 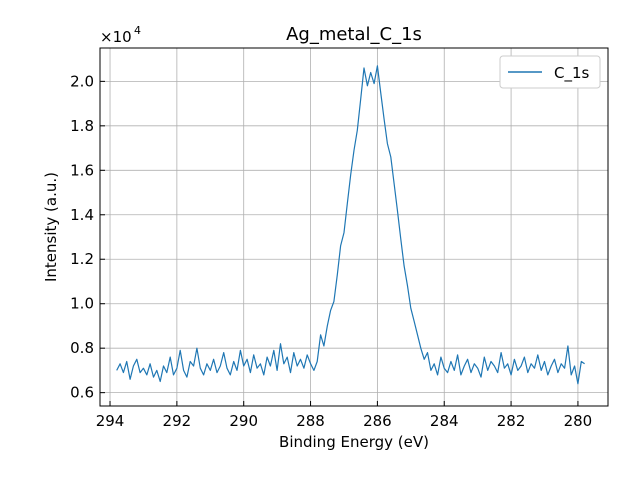 I want to click on x-tick-label: 286, so click(x=377, y=421).